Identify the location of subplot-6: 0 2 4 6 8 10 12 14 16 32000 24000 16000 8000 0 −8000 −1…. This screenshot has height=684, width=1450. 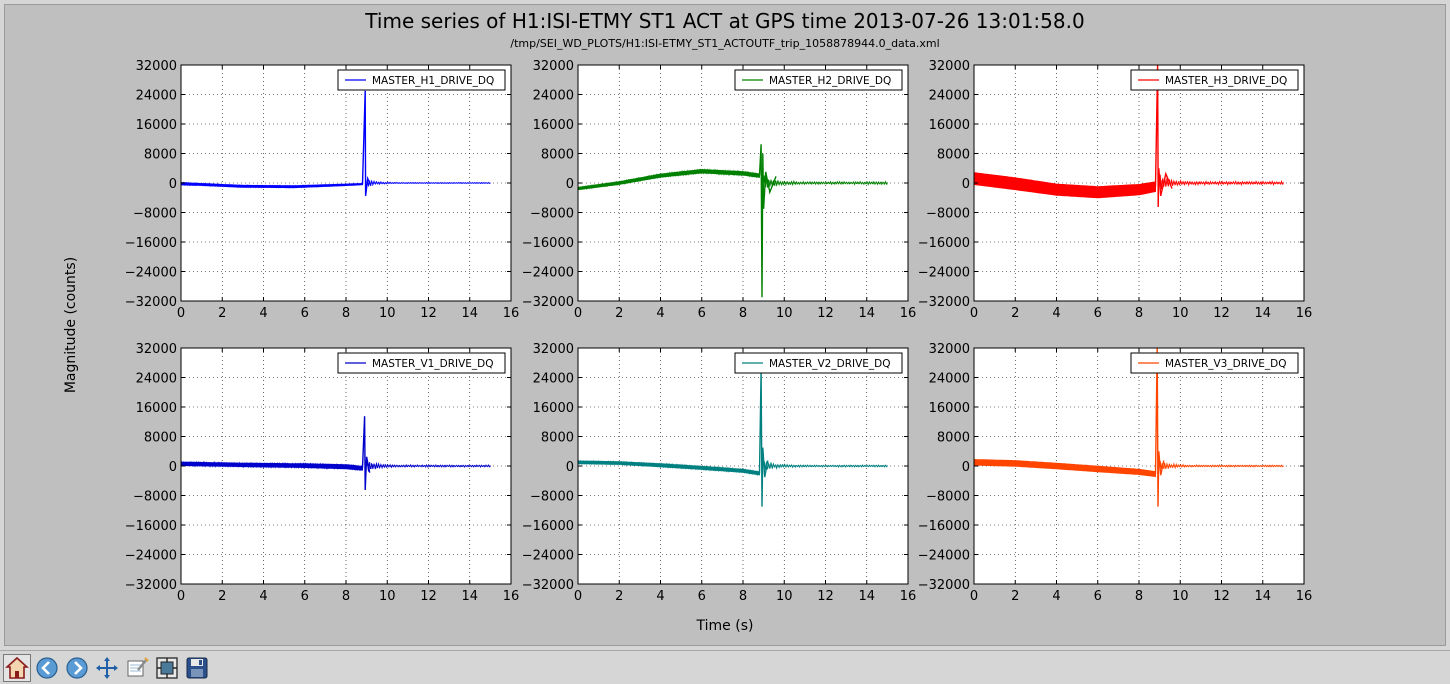
(1115, 473).